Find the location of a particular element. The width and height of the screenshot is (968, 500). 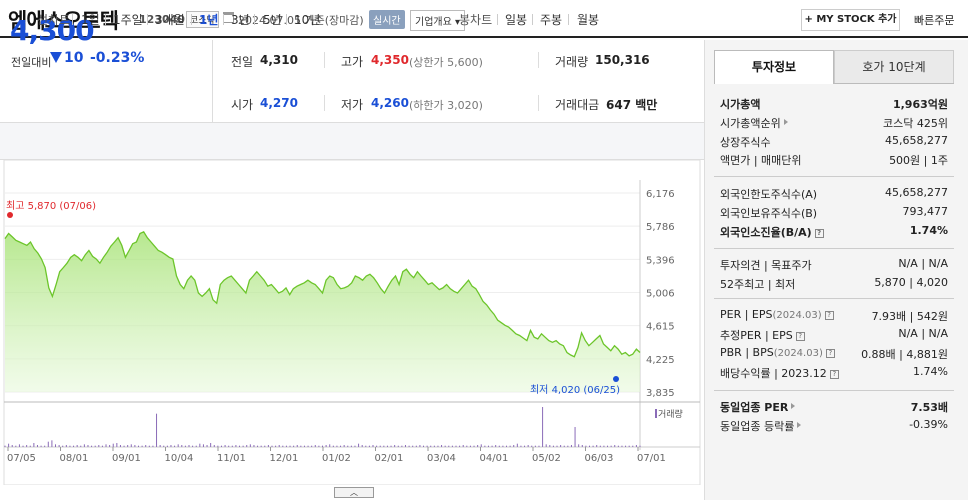

per-label: PER | EPS is located at coordinates (746, 314).